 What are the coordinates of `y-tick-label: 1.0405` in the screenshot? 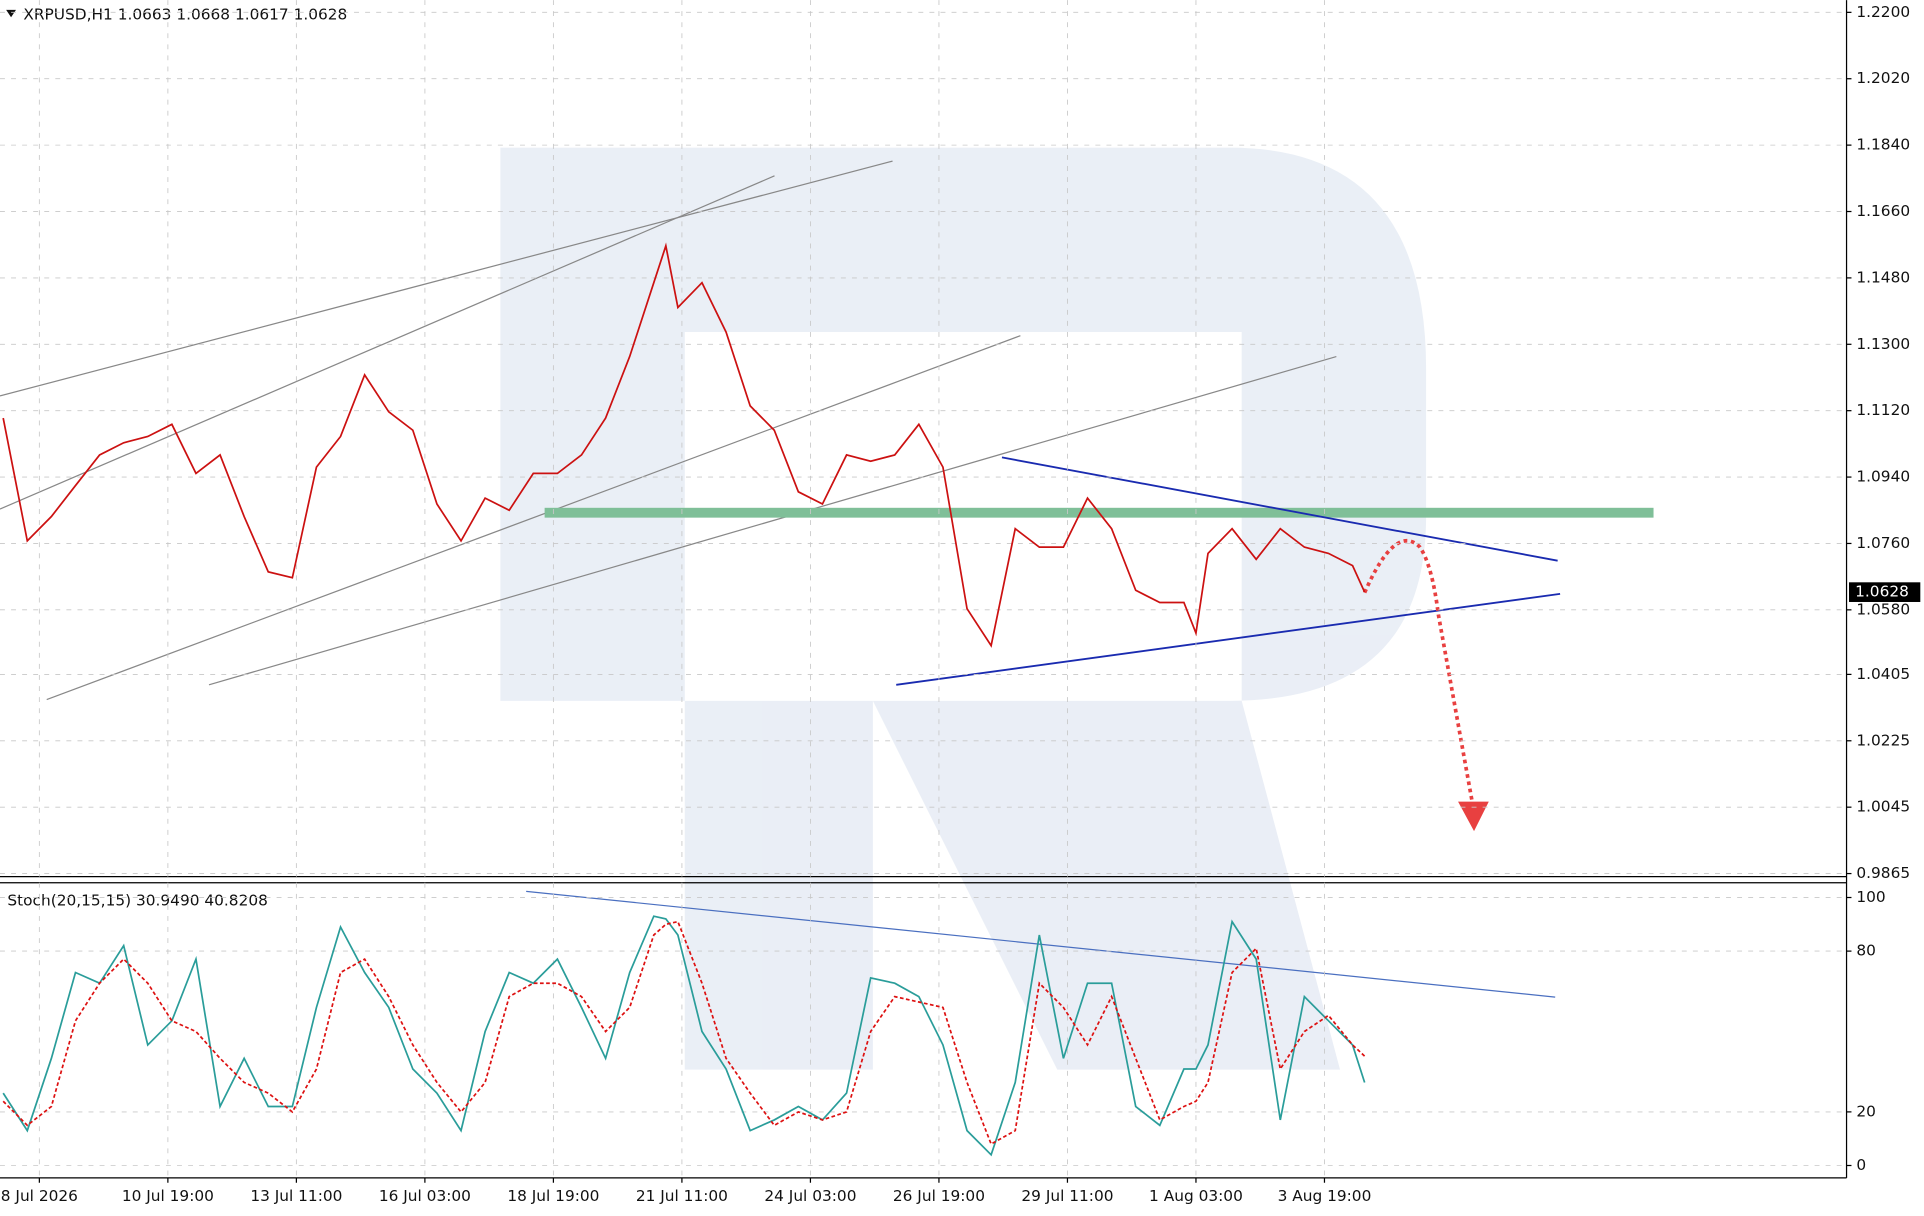 It's located at (1883, 674).